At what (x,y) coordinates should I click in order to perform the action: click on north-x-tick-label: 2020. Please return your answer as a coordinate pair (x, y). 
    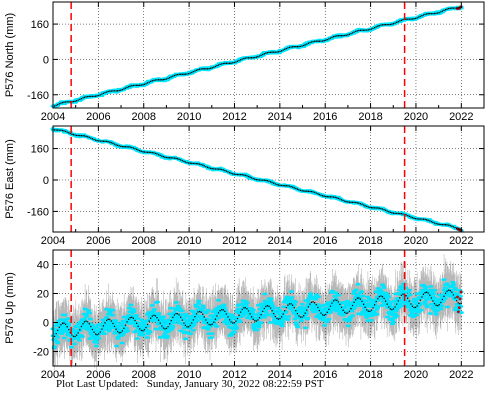
    Looking at the image, I should click on (416, 117).